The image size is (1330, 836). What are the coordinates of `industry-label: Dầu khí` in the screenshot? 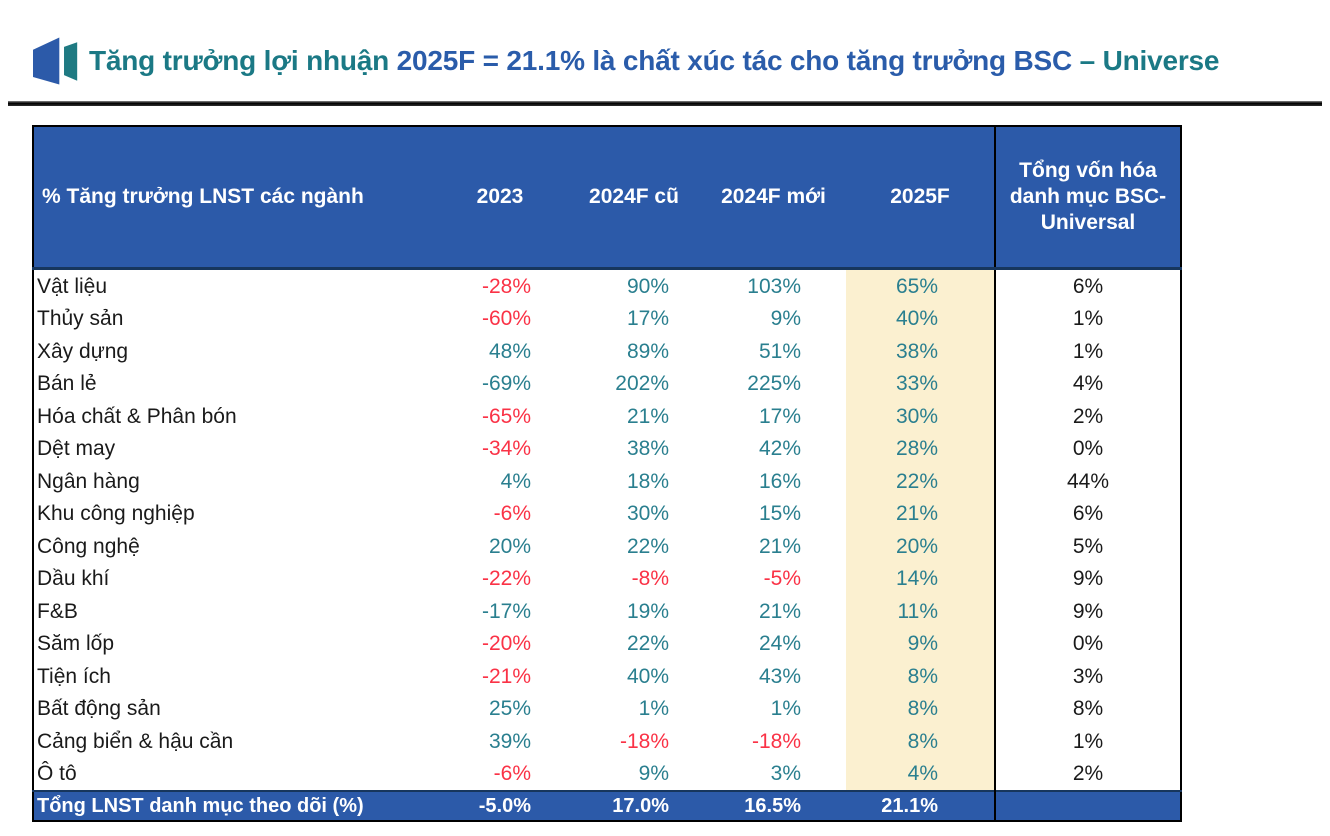 It's located at (73, 579).